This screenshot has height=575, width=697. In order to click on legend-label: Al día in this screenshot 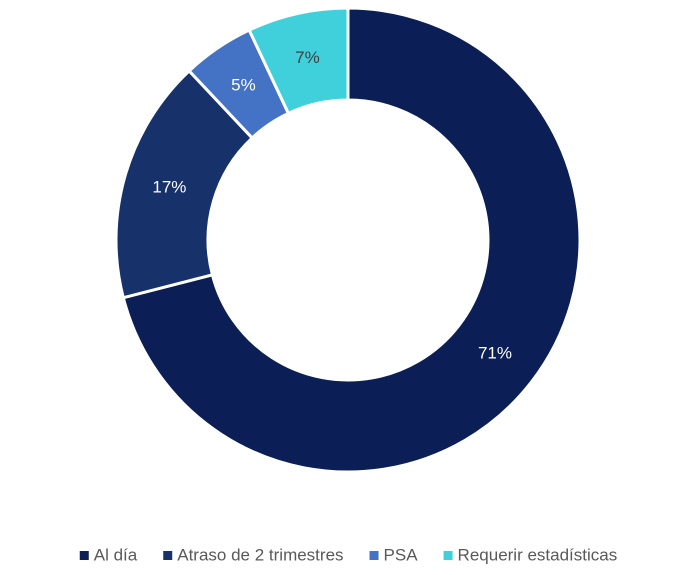, I will do `click(116, 554)`.